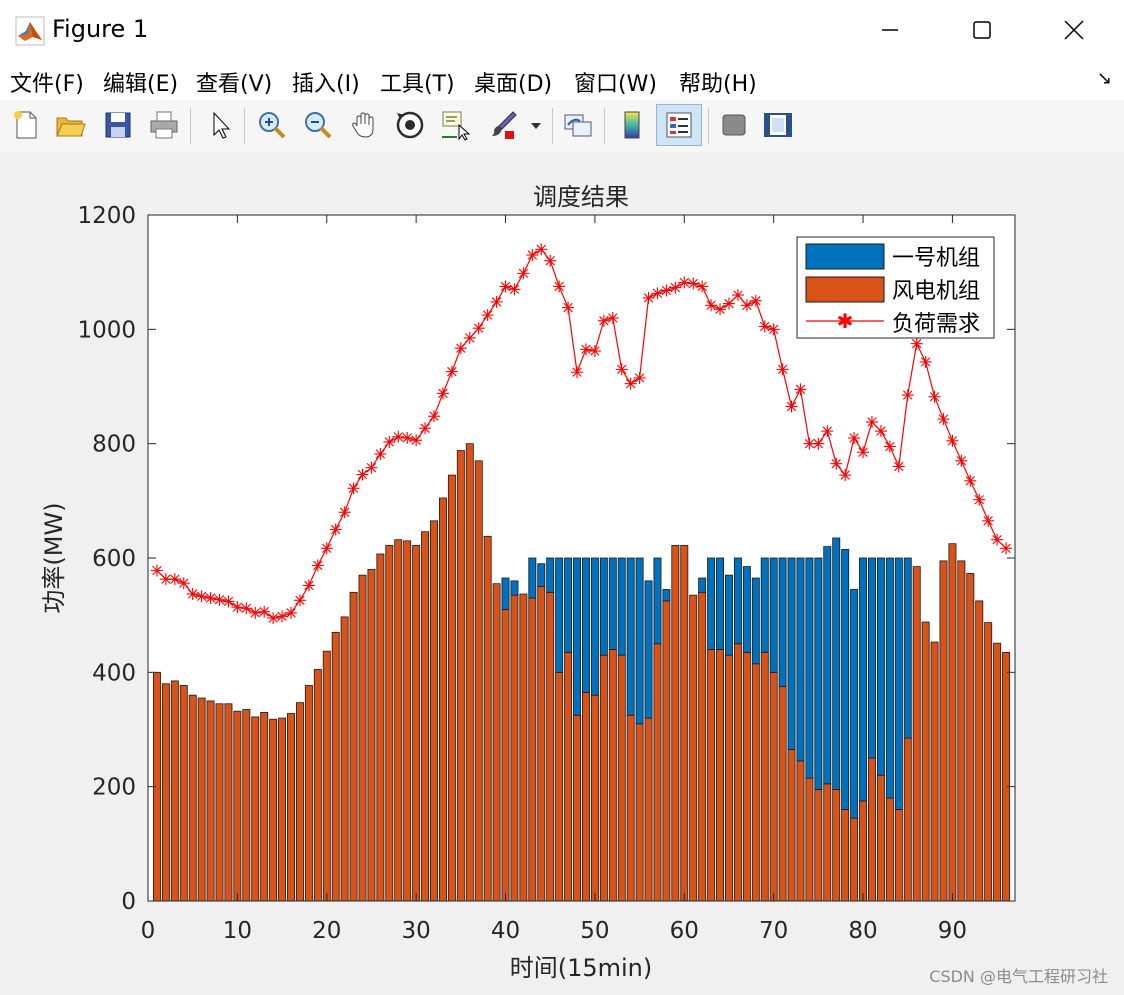 The width and height of the screenshot is (1124, 995). What do you see at coordinates (679, 125) in the screenshot?
I see `insert-legend-button` at bounding box center [679, 125].